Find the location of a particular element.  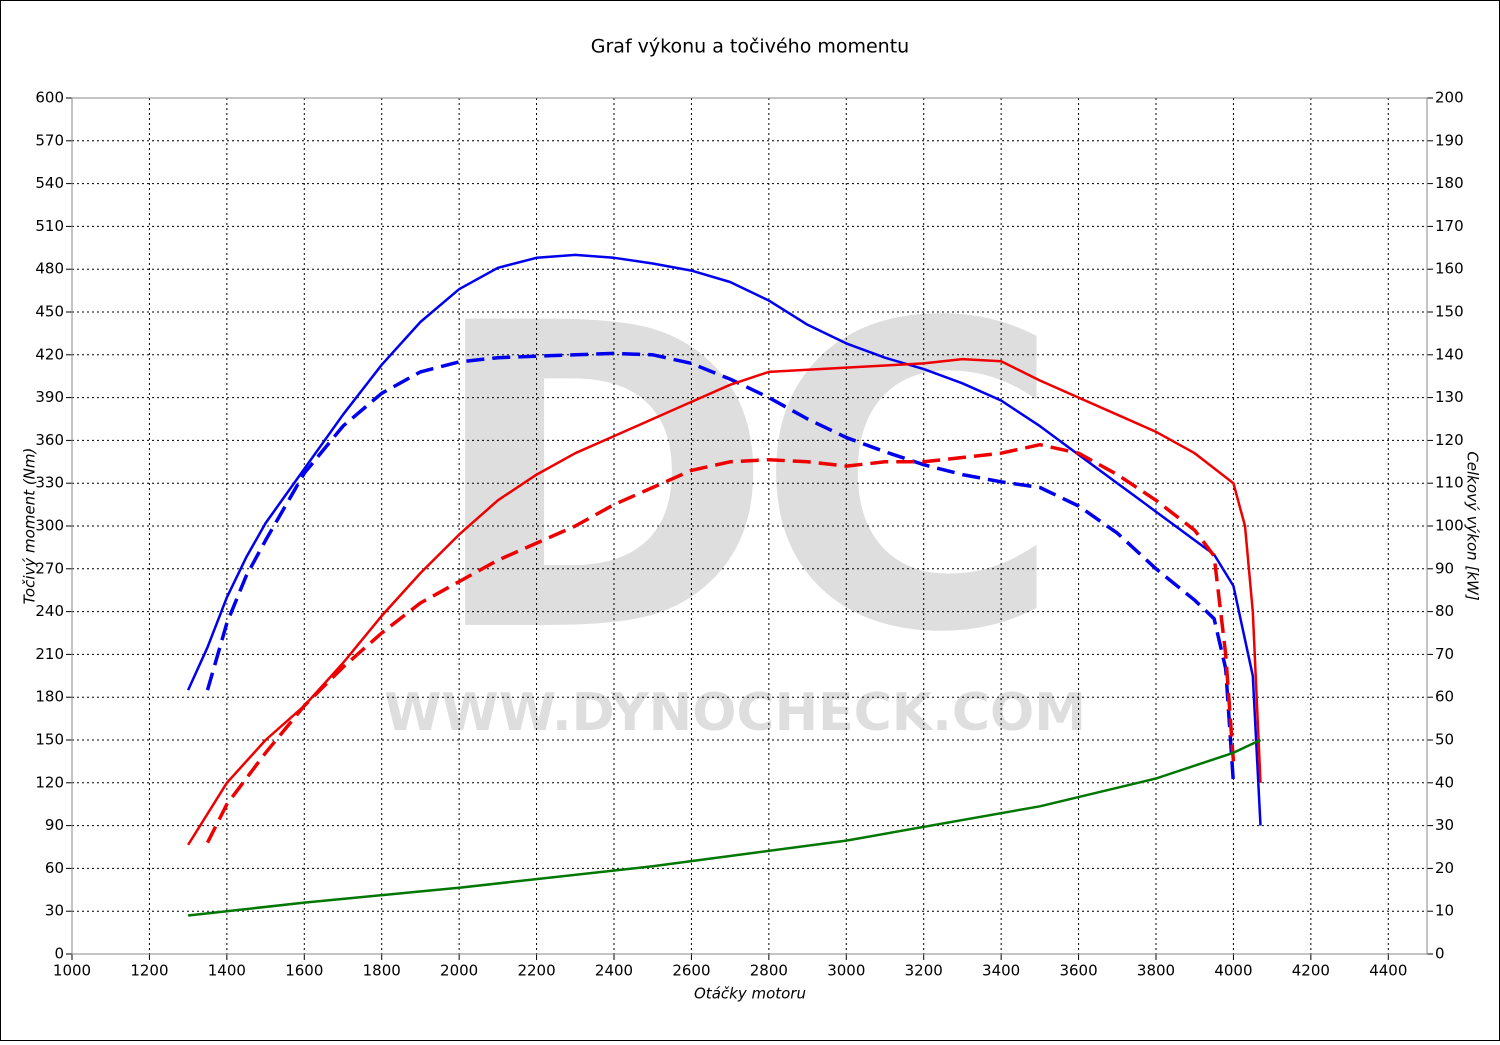

y2-axis-label: Celkový výkon [kW] is located at coordinates (1473, 526).